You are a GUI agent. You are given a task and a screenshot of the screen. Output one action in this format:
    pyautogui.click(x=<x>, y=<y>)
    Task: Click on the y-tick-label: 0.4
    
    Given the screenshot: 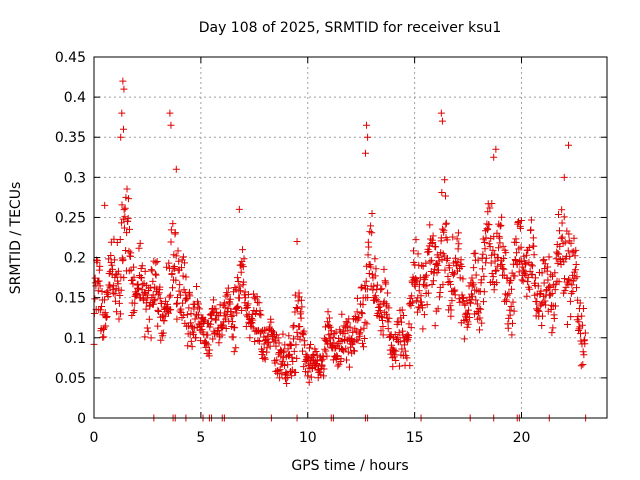 What is the action you would take?
    pyautogui.click(x=75, y=98)
    